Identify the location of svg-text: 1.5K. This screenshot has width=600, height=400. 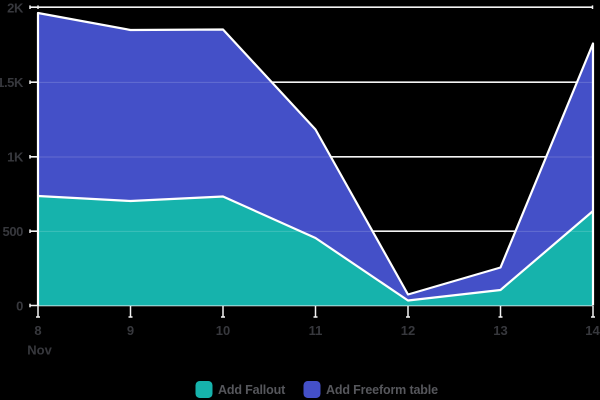
(12, 82).